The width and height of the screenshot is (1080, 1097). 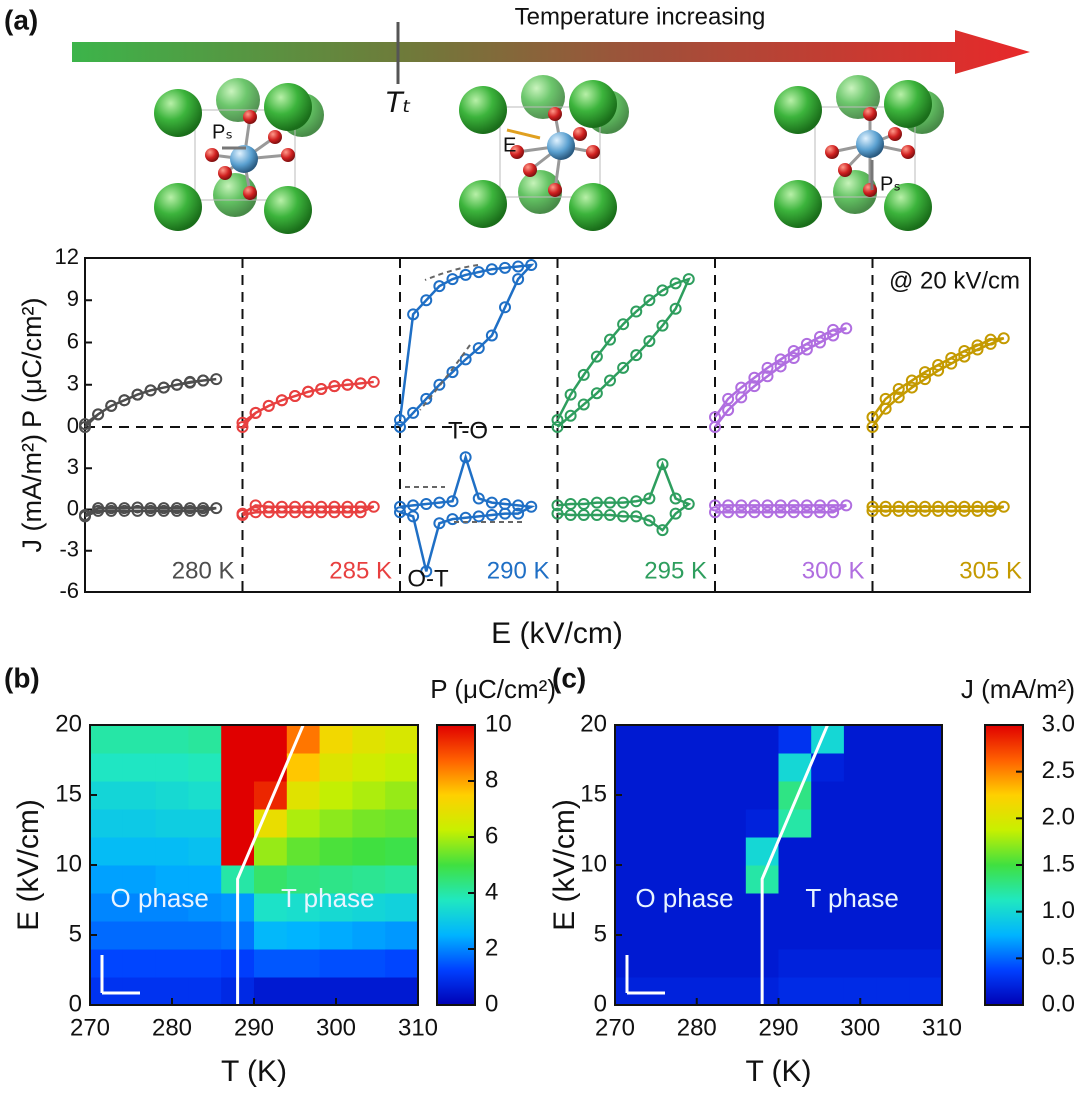 What do you see at coordinates (22, 677) in the screenshot?
I see `panel-label: (b)` at bounding box center [22, 677].